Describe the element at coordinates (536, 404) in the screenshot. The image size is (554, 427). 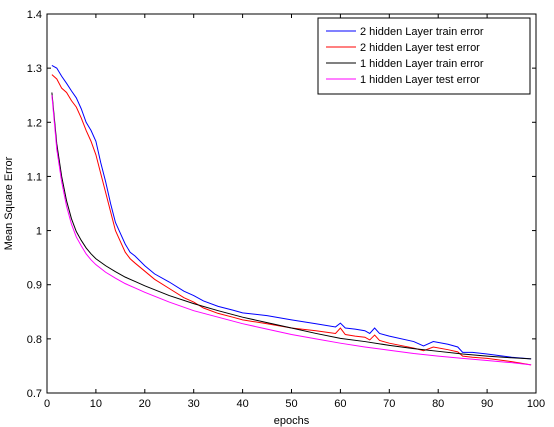
I see `x-tick-label: 100` at that location.